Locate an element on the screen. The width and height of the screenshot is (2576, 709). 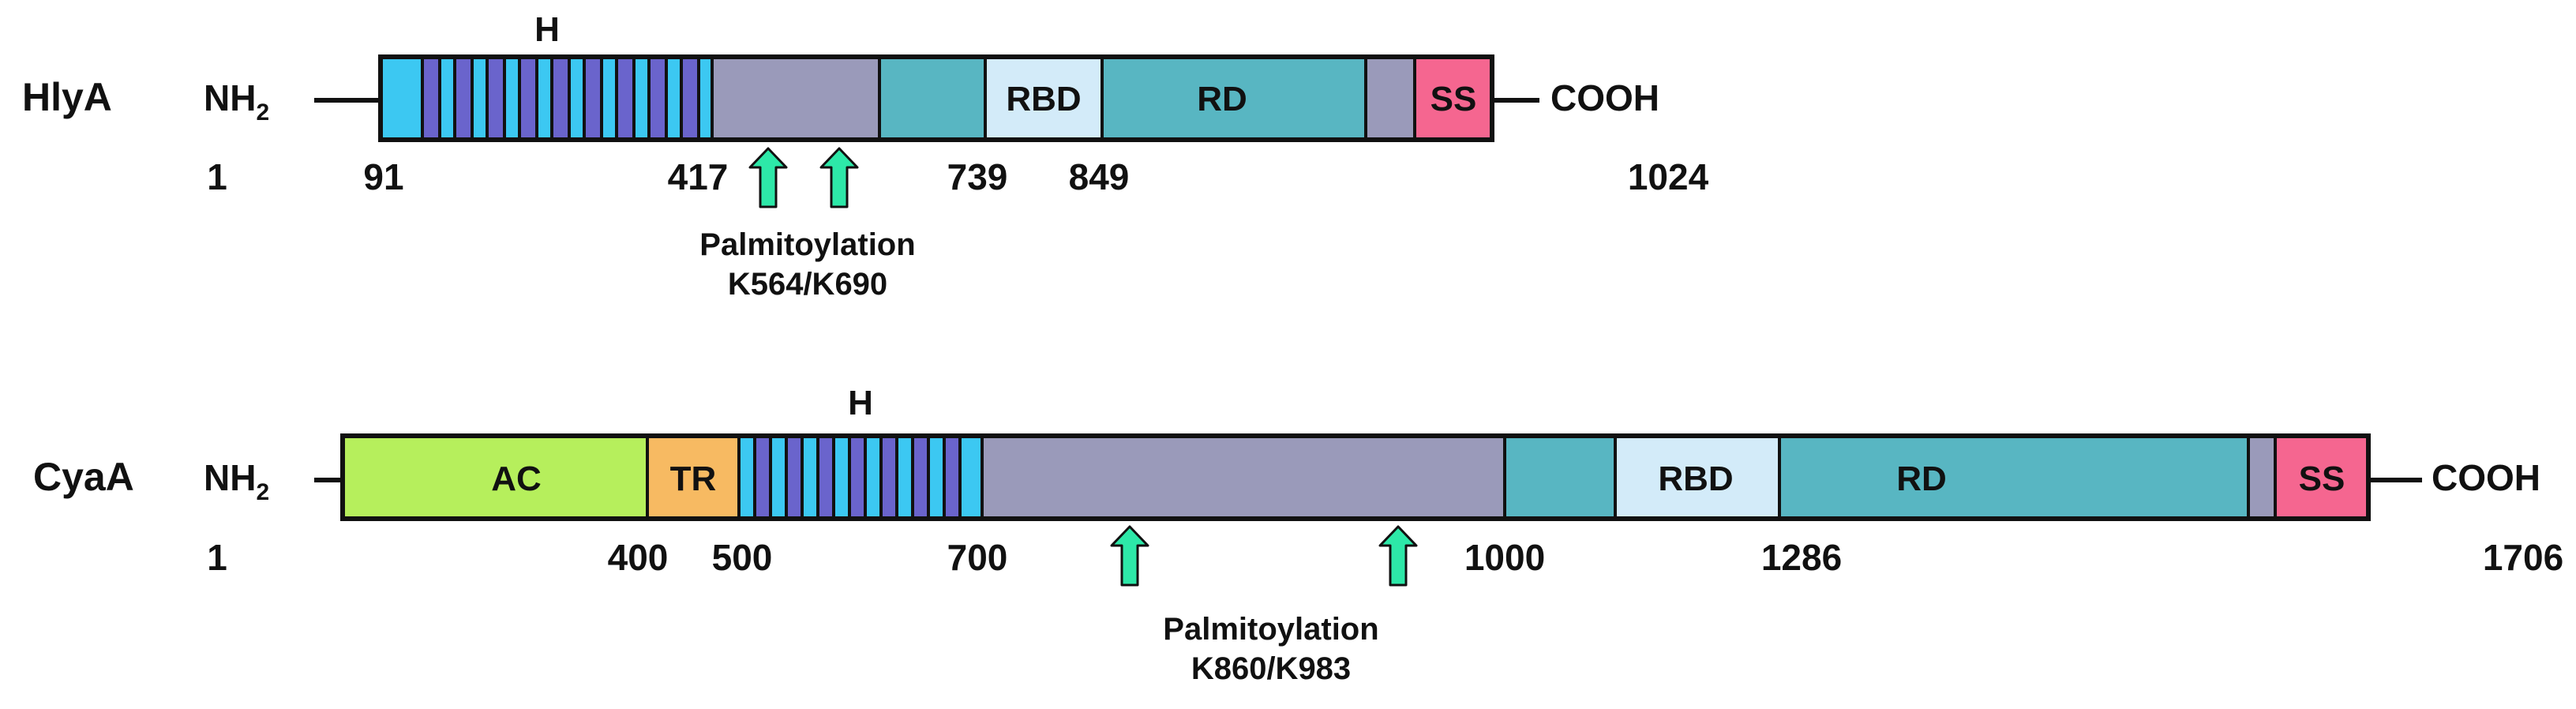
hlya-position-739: 739 is located at coordinates (978, 176).